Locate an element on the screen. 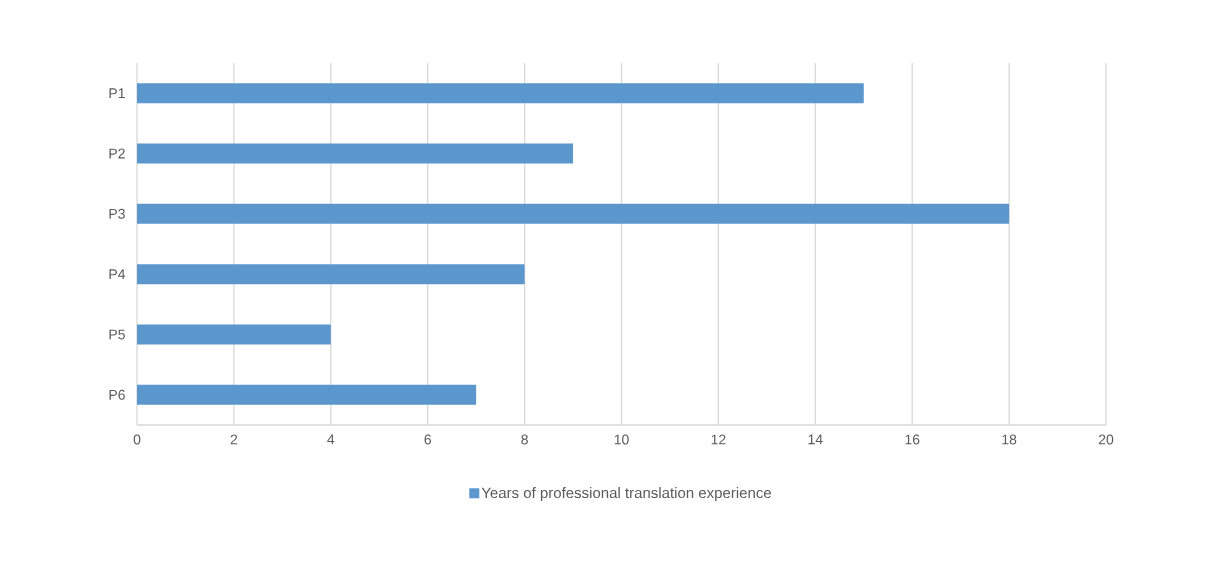  x-tick-label: 2 is located at coordinates (234, 439).